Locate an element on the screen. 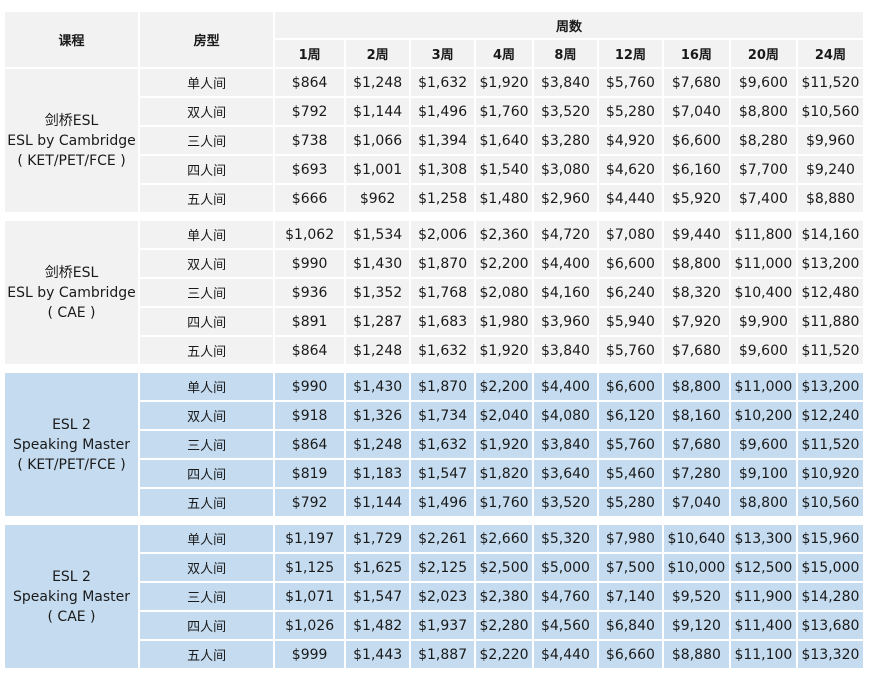  price-cell: $864 is located at coordinates (310, 350).